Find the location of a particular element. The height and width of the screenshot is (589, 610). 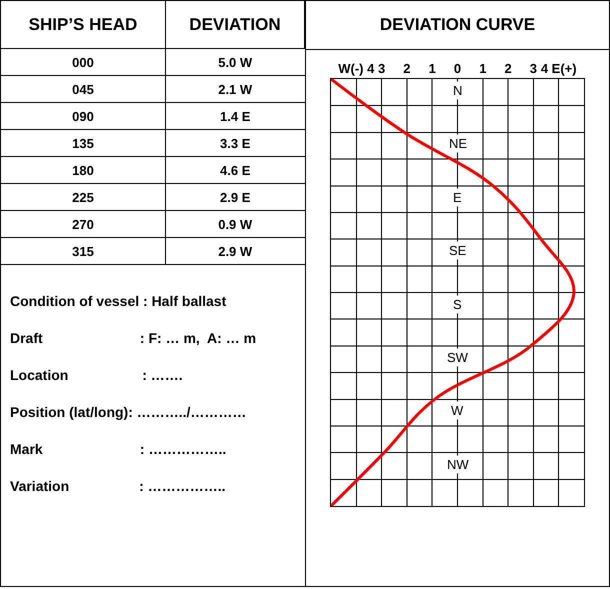

text: 315 is located at coordinates (83, 251).